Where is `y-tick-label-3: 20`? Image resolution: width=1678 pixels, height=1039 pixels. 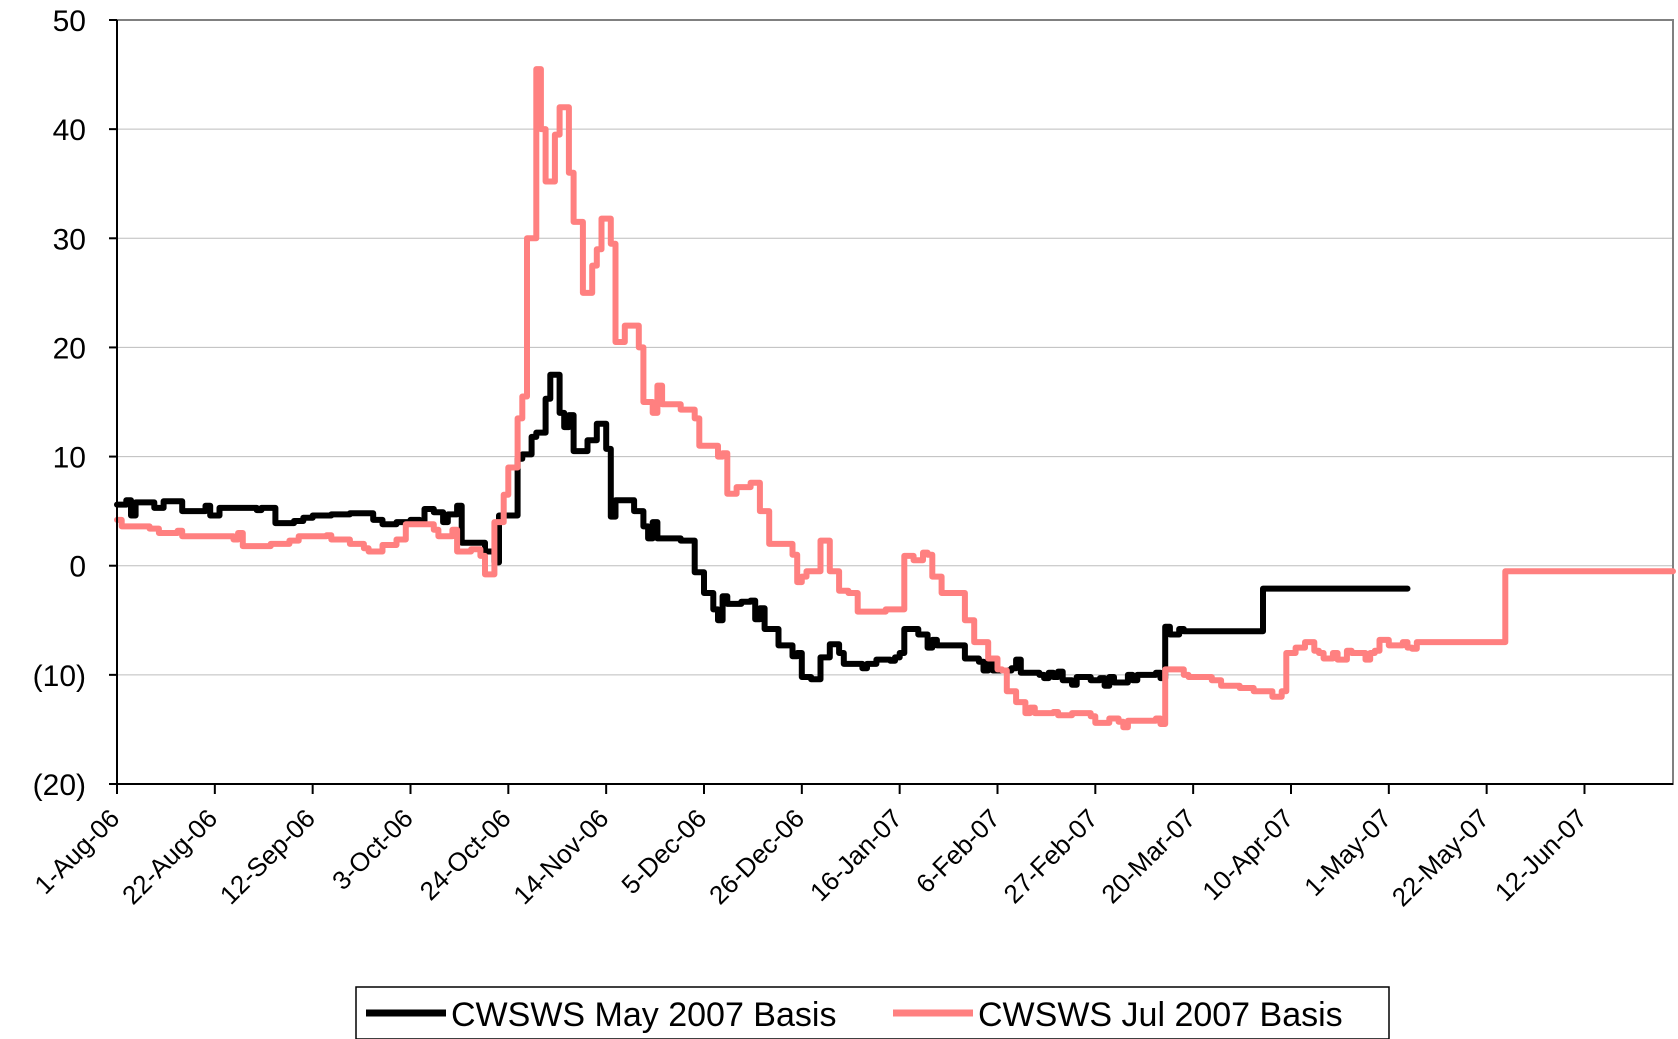 y-tick-label-3: 20 is located at coordinates (69, 348).